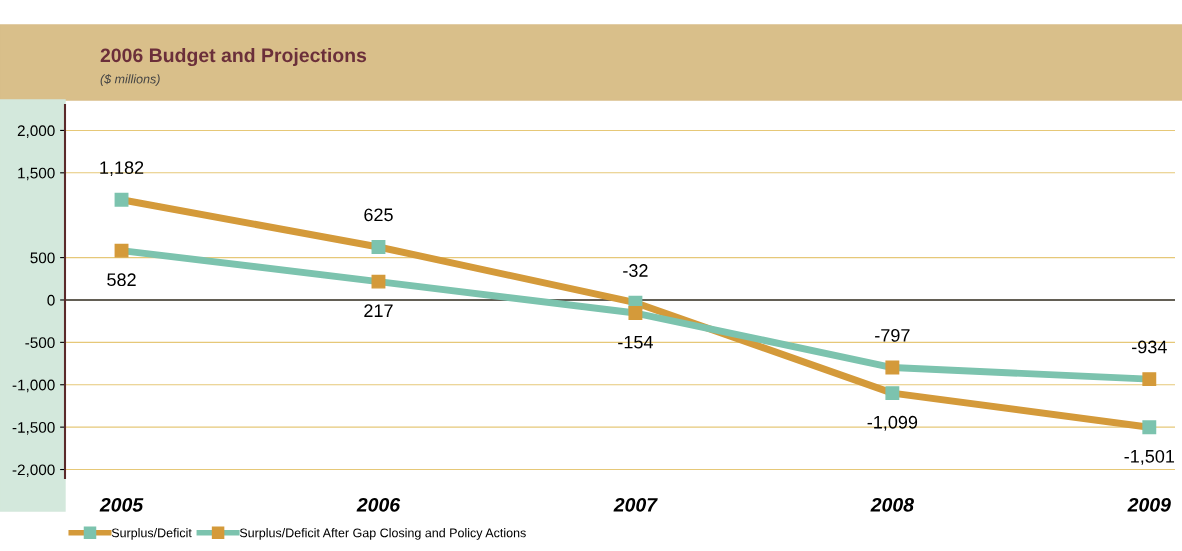 Image resolution: width=1182 pixels, height=551 pixels. What do you see at coordinates (892, 335) in the screenshot?
I see `data-label: -797` at bounding box center [892, 335].